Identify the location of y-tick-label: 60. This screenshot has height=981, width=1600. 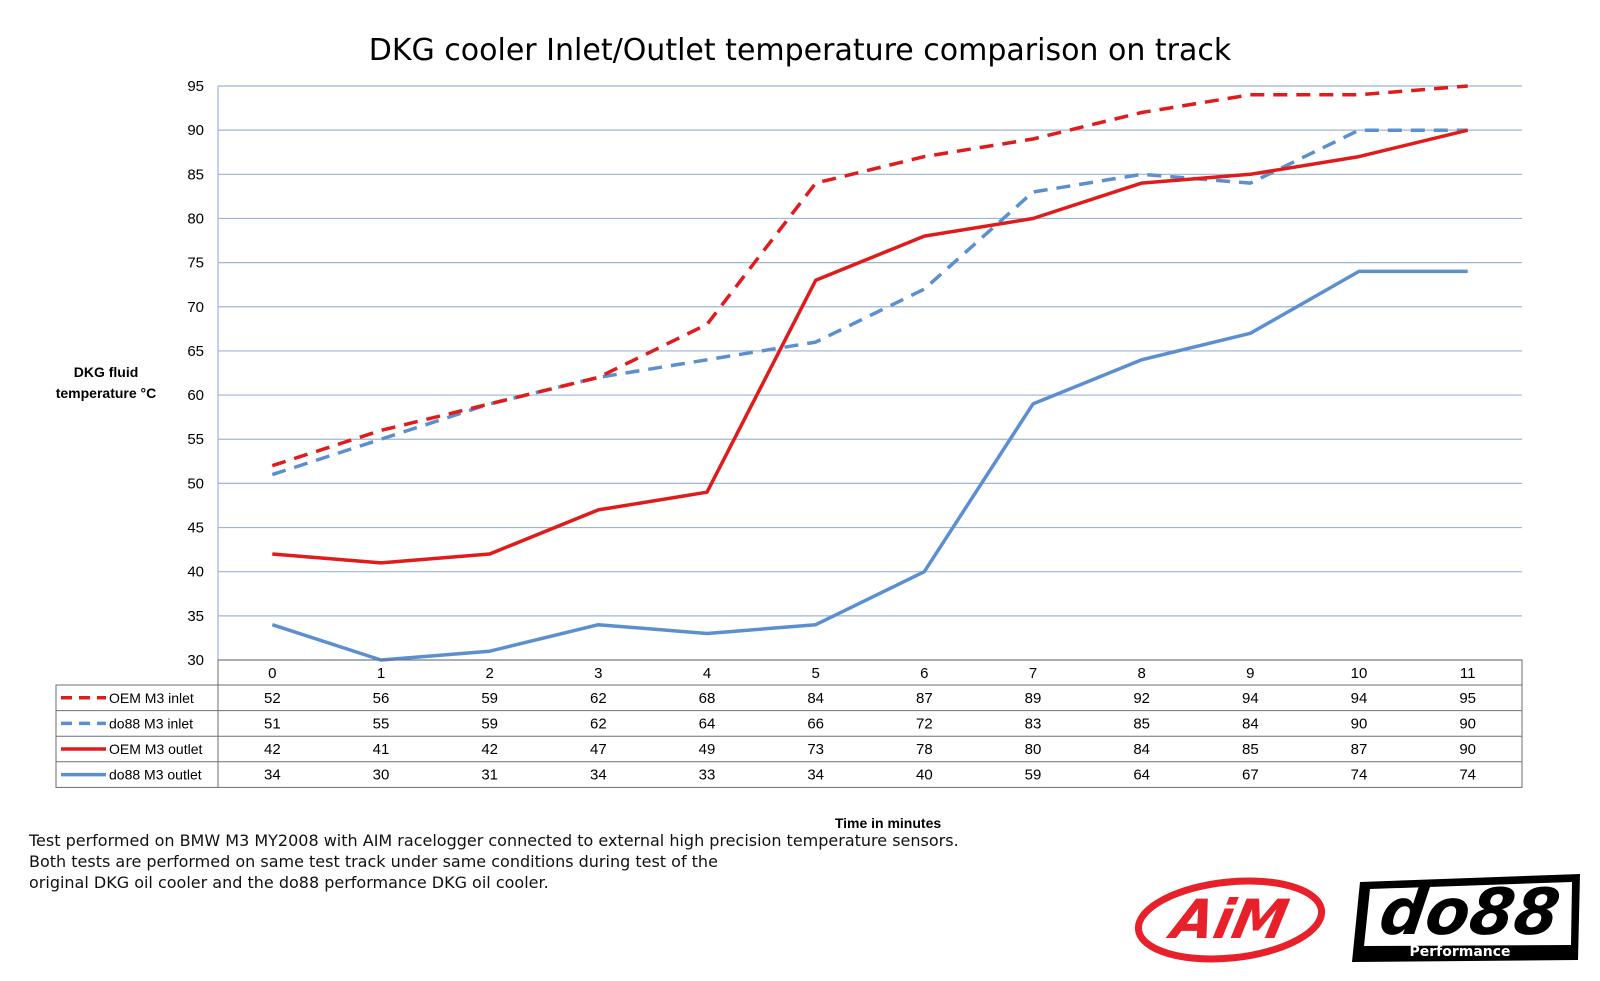
(195, 395).